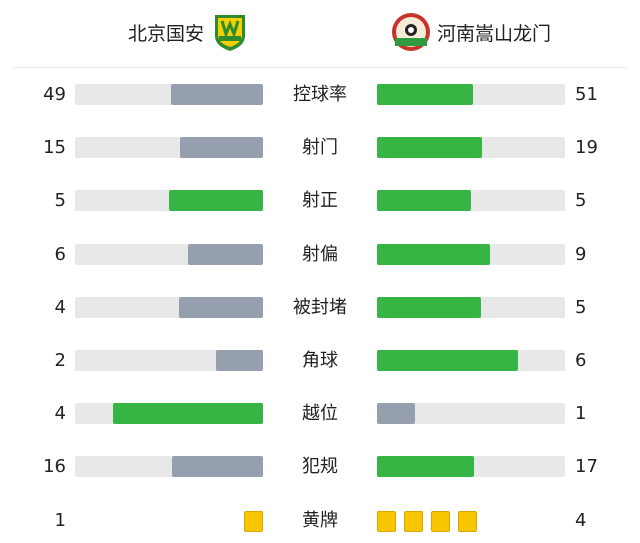  I want to click on stat-row: 15 射门 19, so click(320, 148).